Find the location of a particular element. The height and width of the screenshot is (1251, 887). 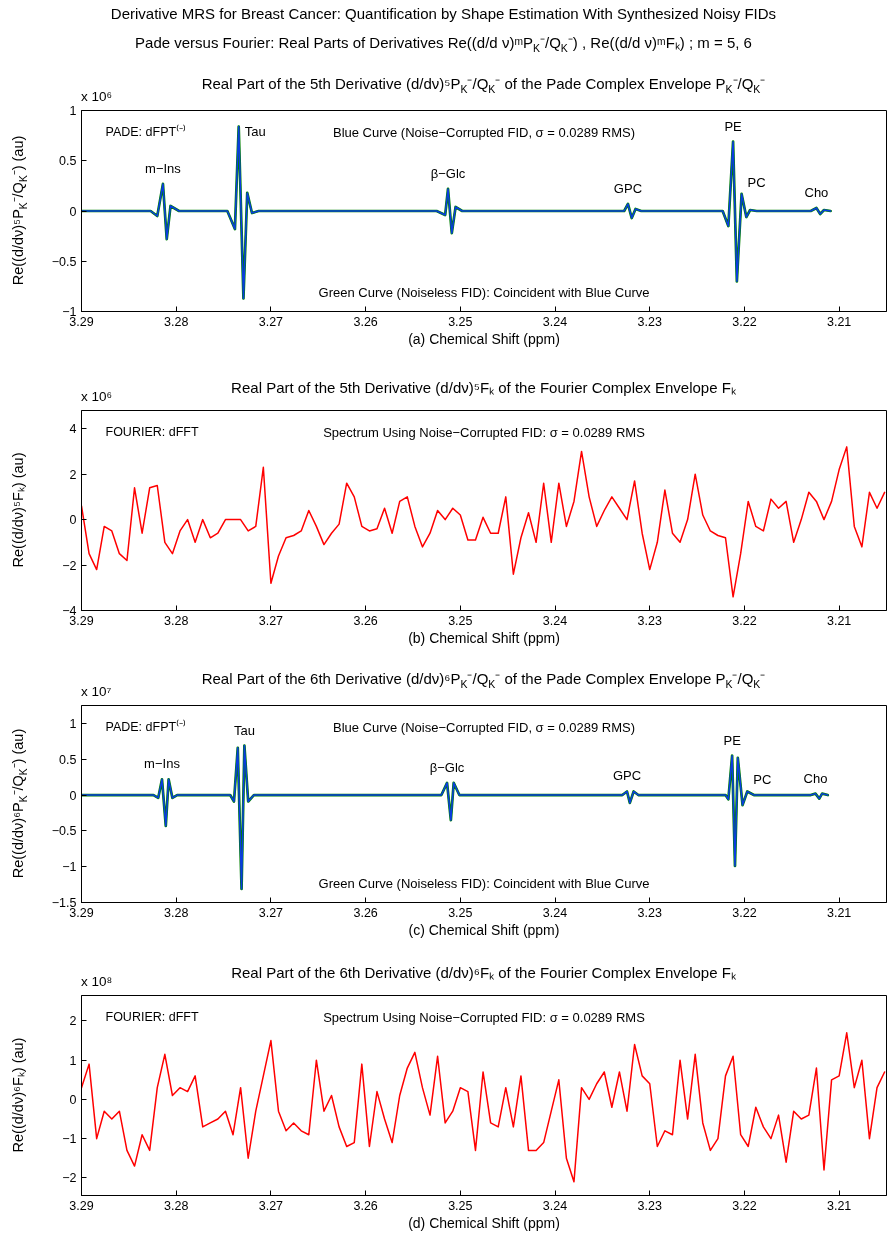

text: x 10⁷ is located at coordinates (96, 692).